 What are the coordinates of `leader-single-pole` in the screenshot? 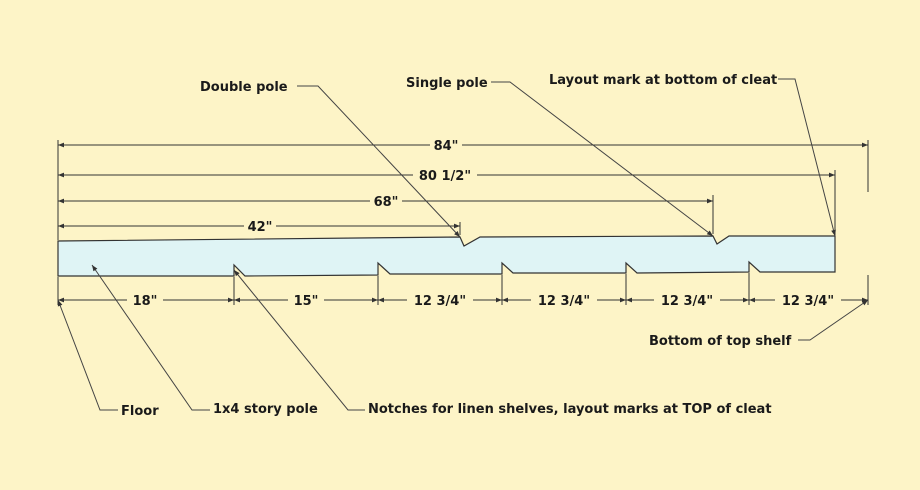 It's located at (602, 159).